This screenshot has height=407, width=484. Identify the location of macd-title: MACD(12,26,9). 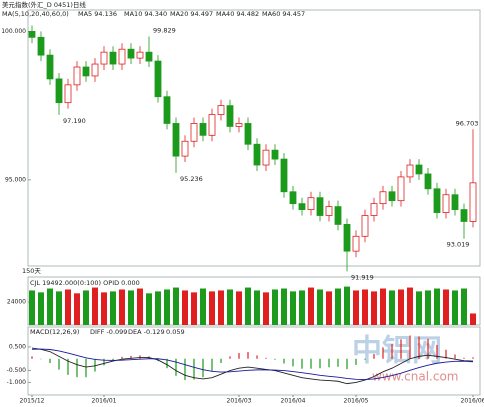
(54, 332).